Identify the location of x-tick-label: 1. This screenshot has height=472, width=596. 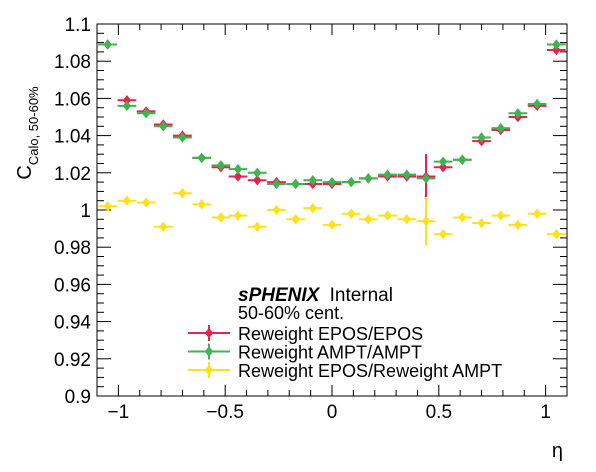
(545, 412).